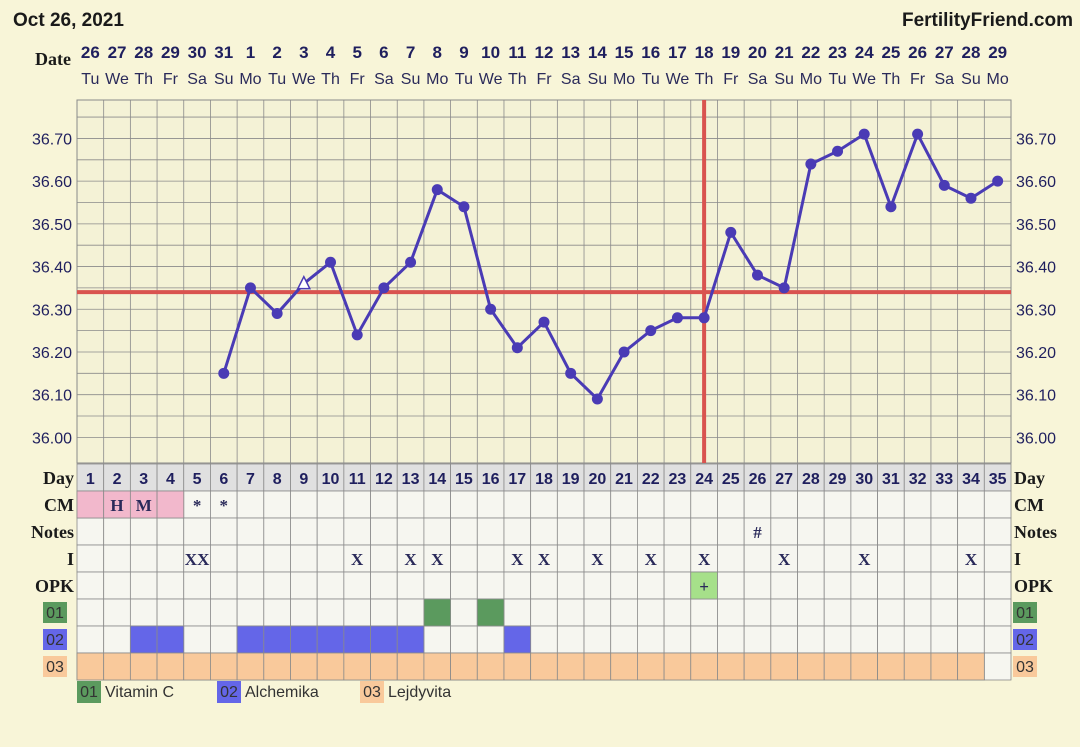 Image resolution: width=1080 pixels, height=747 pixels. Describe the element at coordinates (971, 479) in the screenshot. I see `cycle-day-number: 34` at that location.